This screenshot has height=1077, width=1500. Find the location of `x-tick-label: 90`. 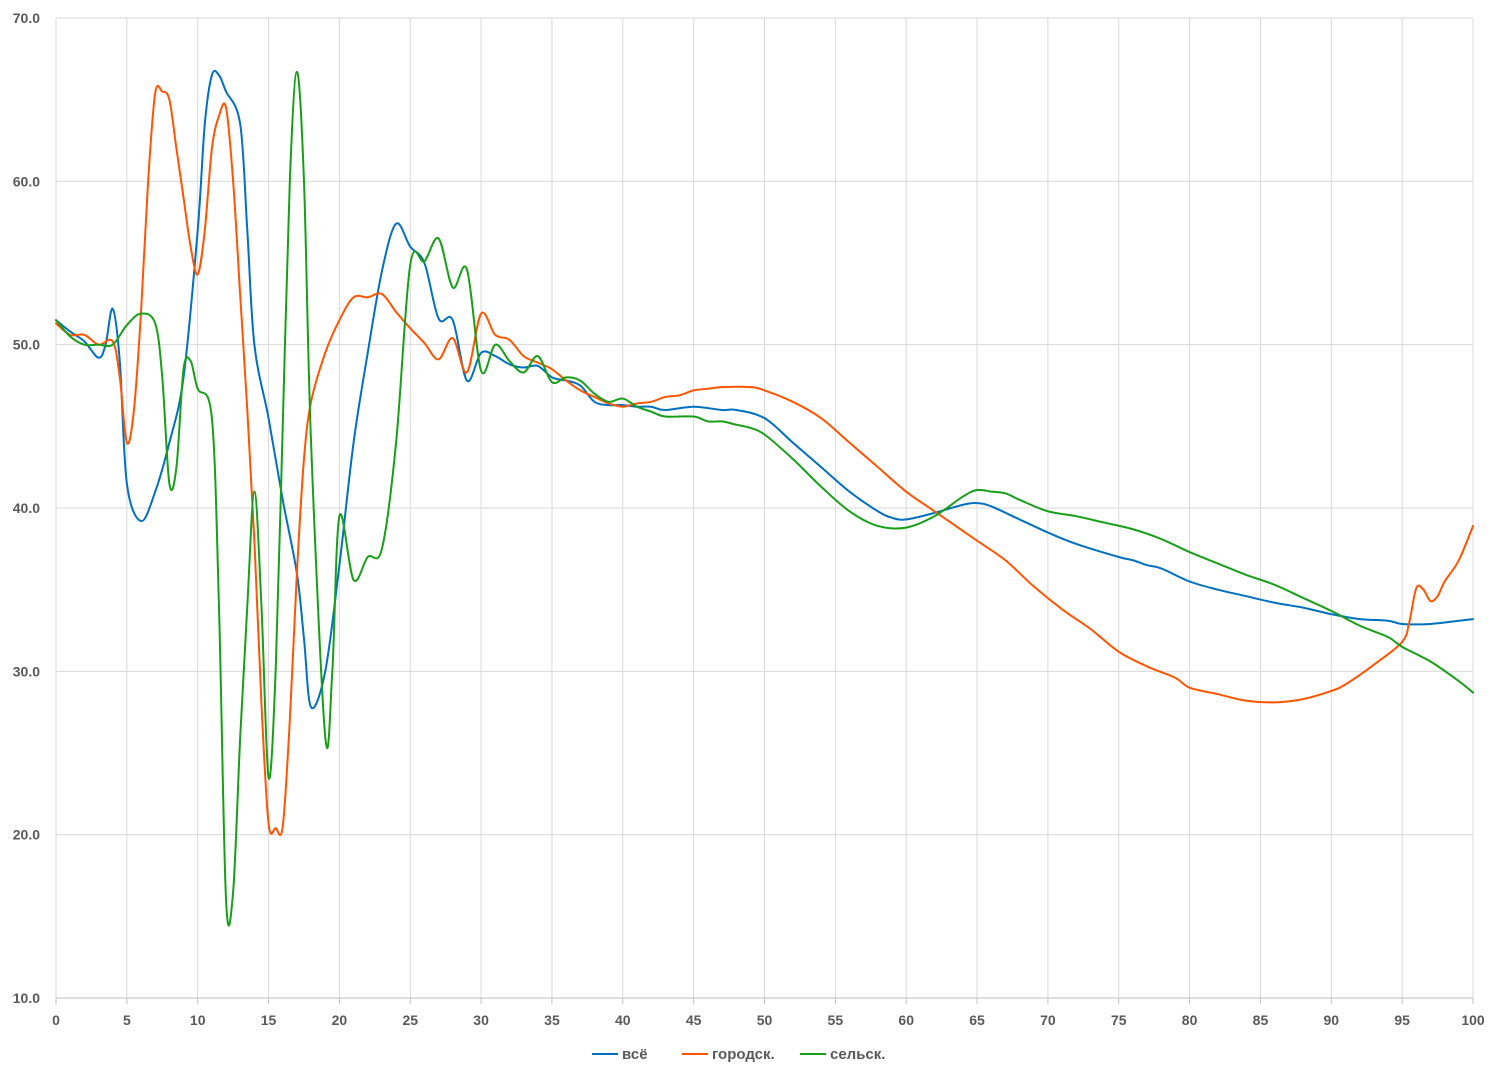

x-tick-label: 90 is located at coordinates (1332, 1020).